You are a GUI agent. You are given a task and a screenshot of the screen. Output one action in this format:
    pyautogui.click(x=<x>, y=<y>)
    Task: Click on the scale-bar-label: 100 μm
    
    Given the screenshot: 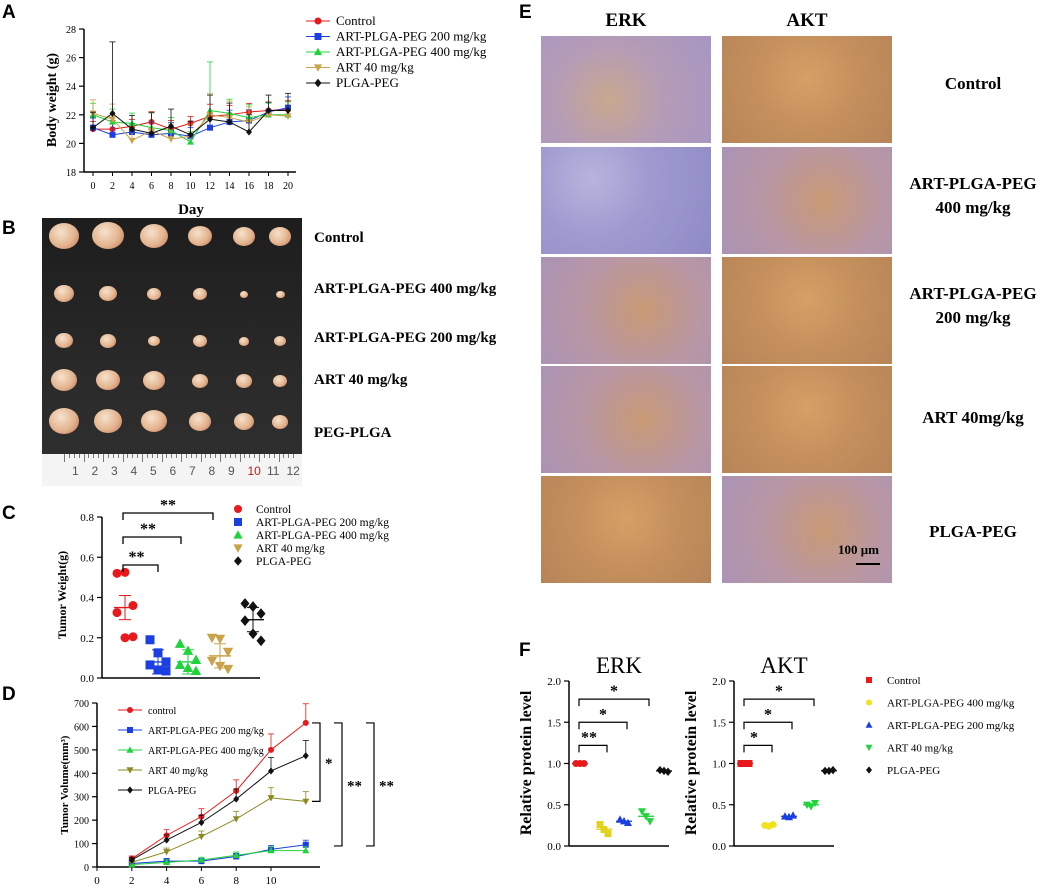 What is the action you would take?
    pyautogui.click(x=858, y=549)
    